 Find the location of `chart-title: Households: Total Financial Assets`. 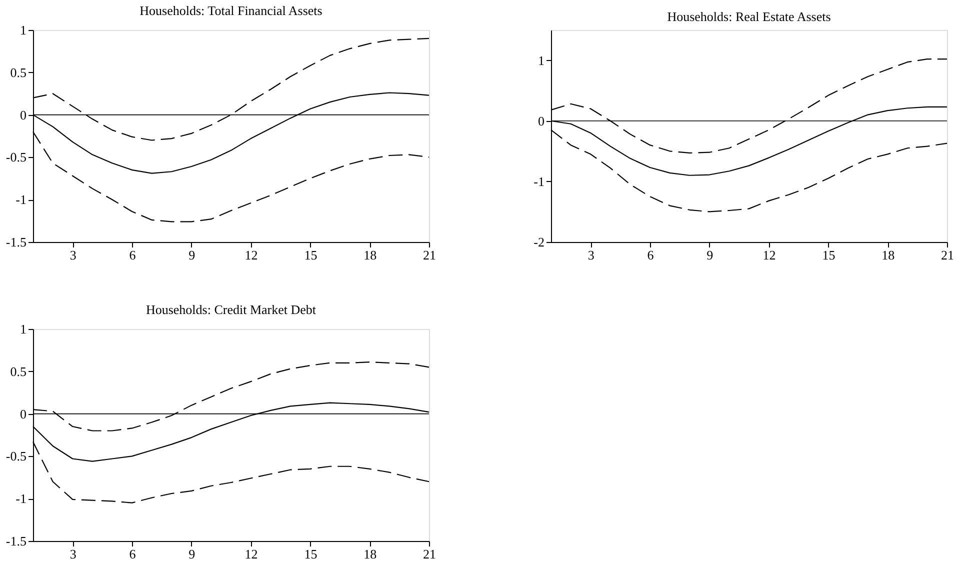

chart-title: Households: Total Financial Assets is located at coordinates (231, 10).